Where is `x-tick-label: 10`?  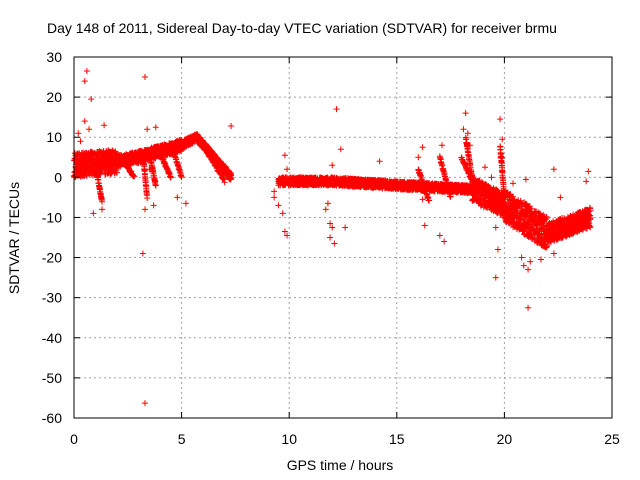 x-tick-label: 10 is located at coordinates (289, 439).